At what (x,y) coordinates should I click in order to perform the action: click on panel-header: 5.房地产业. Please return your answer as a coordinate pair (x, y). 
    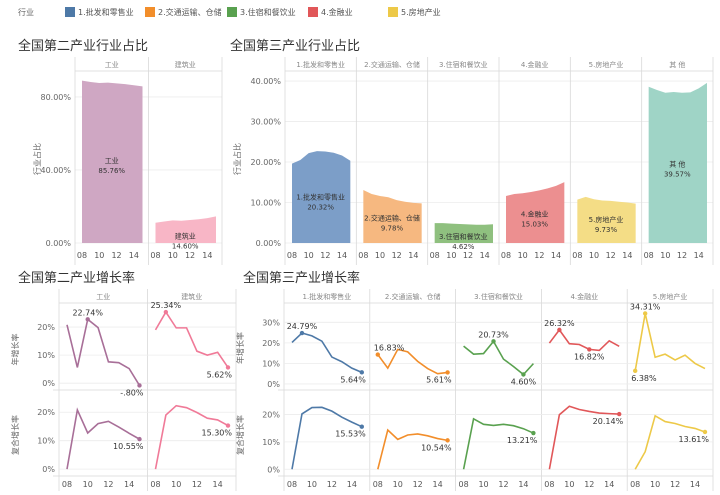
    Looking at the image, I should click on (606, 64).